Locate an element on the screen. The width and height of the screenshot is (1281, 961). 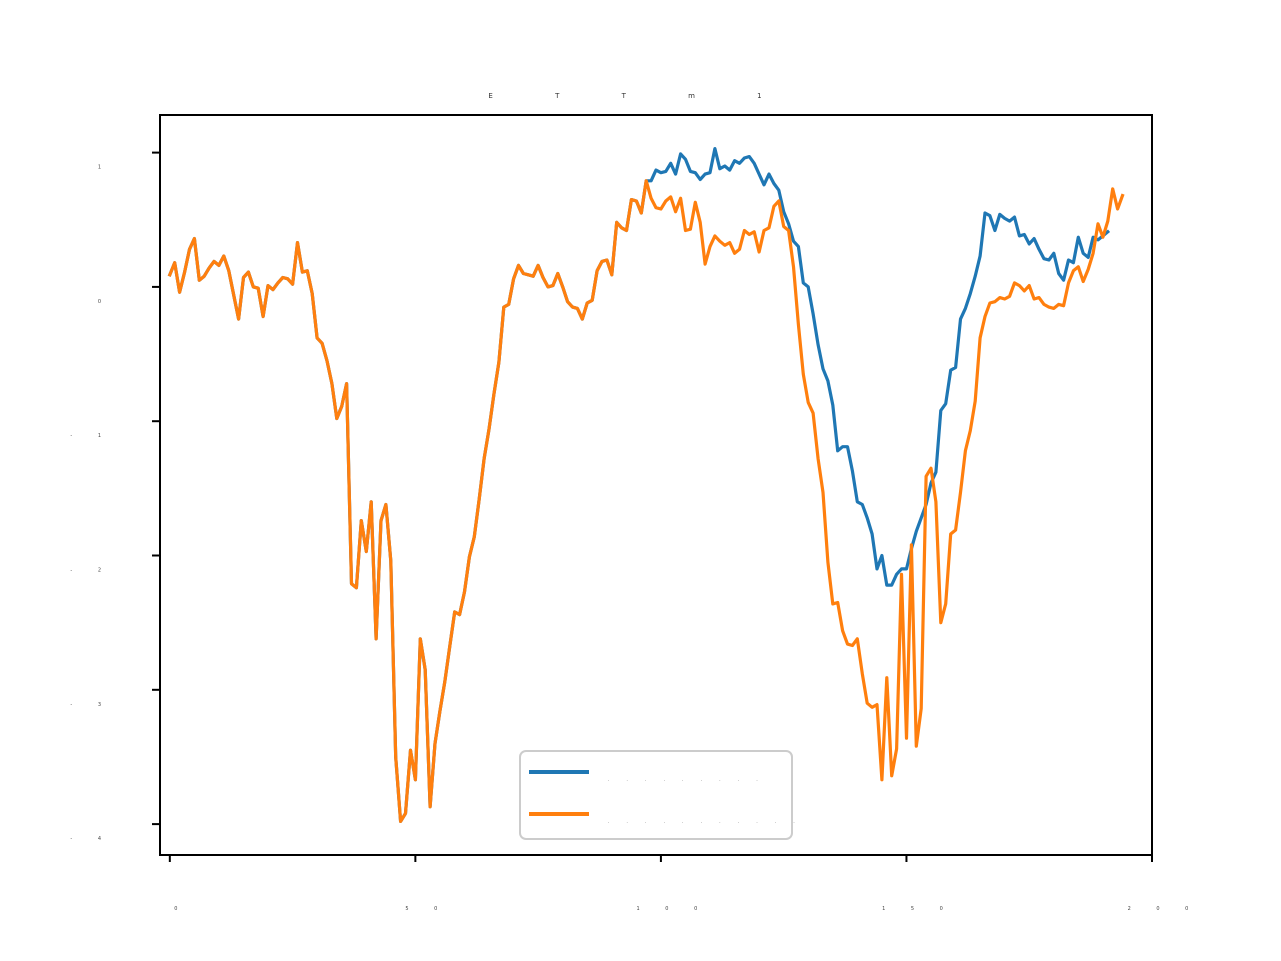
y-tick-label: 1 is located at coordinates (105, 168).